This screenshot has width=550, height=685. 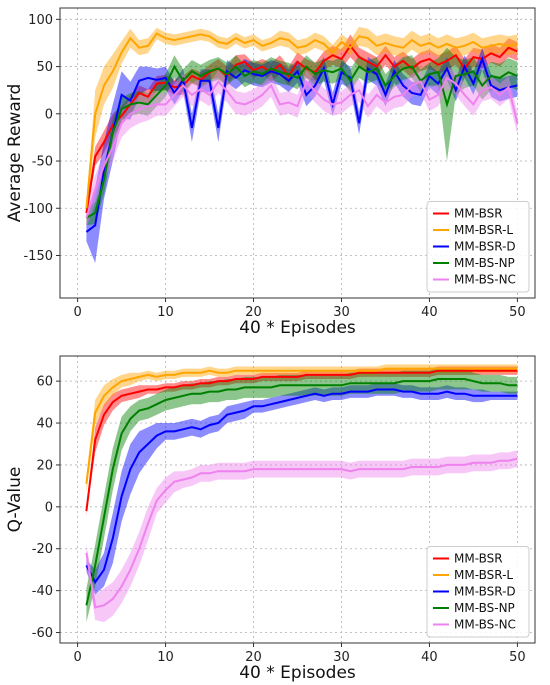 What do you see at coordinates (42, 591) in the screenshot?
I see `qvalue-y-tick-label: -40` at bounding box center [42, 591].